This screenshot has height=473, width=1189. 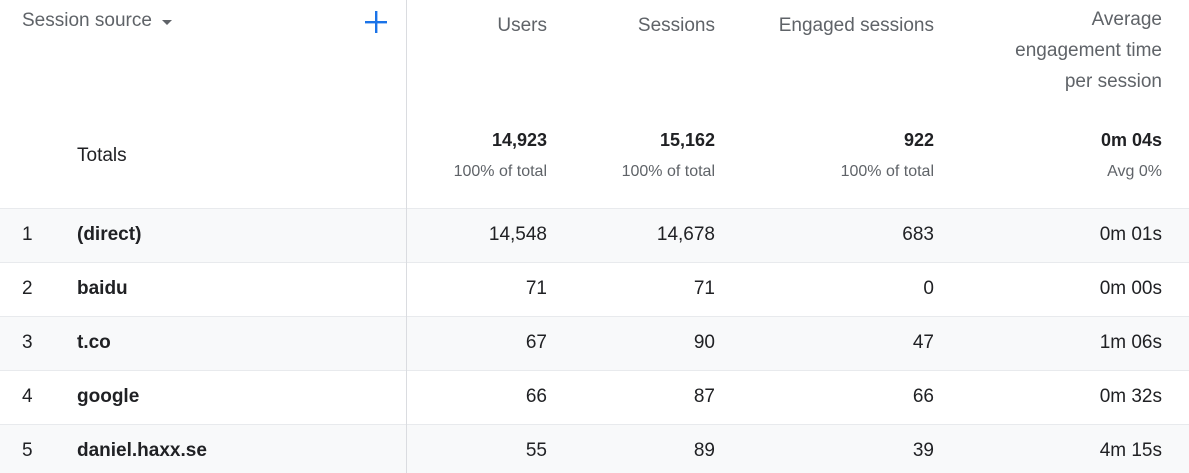 I want to click on column-divider, so click(x=406, y=236).